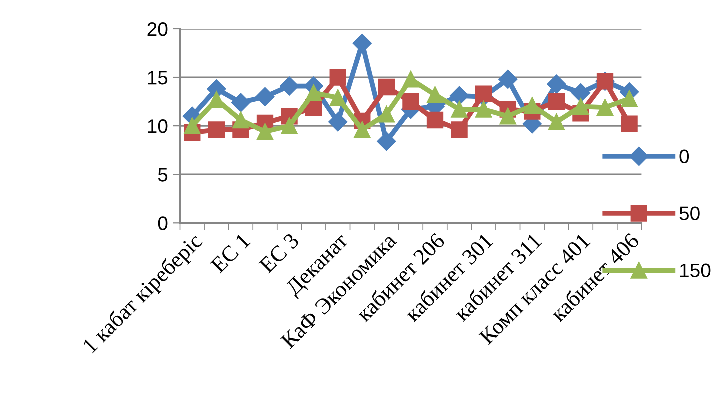 The image size is (721, 414). I want to click on y-tick-label: 0, so click(163, 223).